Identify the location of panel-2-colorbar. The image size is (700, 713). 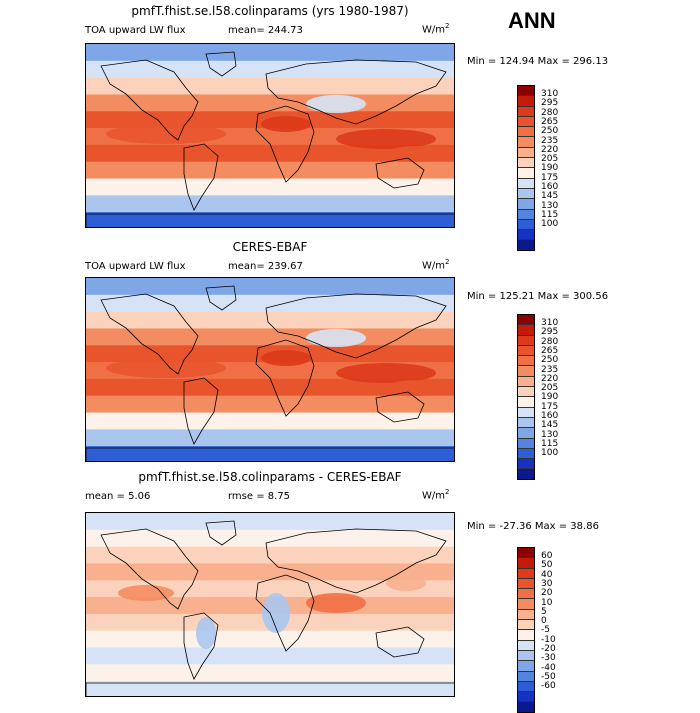
(526, 397).